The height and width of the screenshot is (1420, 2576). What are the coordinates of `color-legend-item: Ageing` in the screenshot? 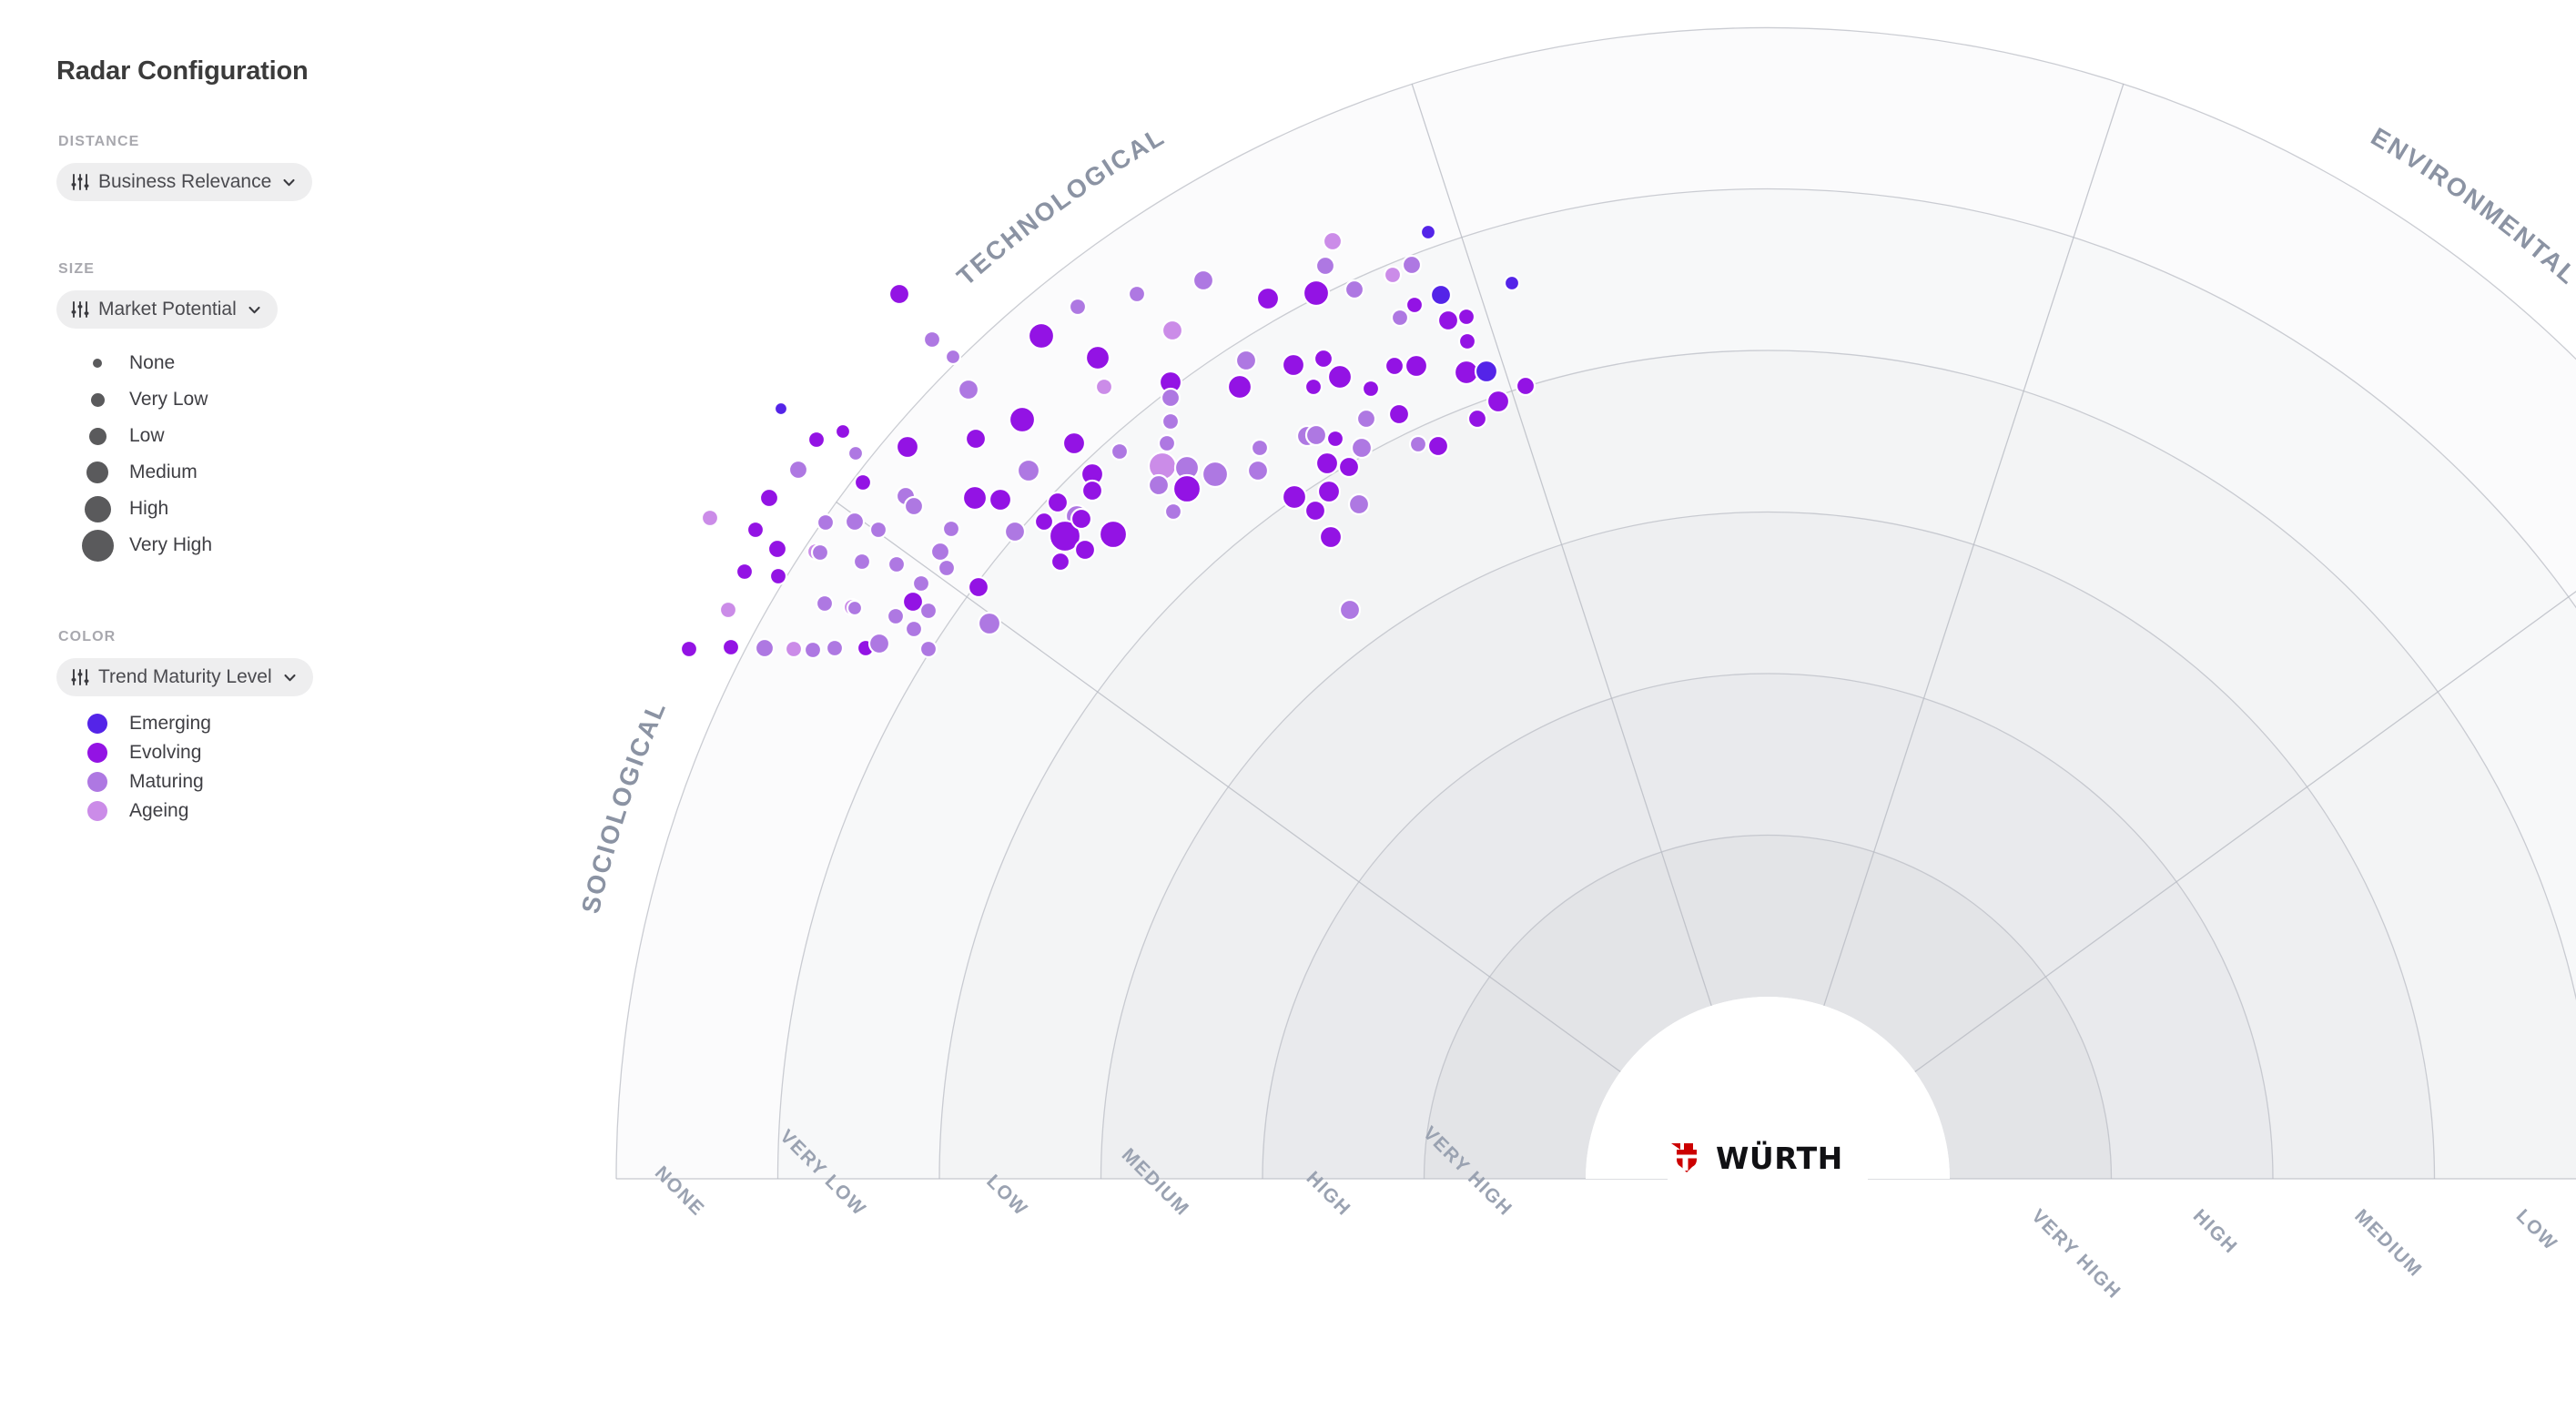 It's located at (238, 811).